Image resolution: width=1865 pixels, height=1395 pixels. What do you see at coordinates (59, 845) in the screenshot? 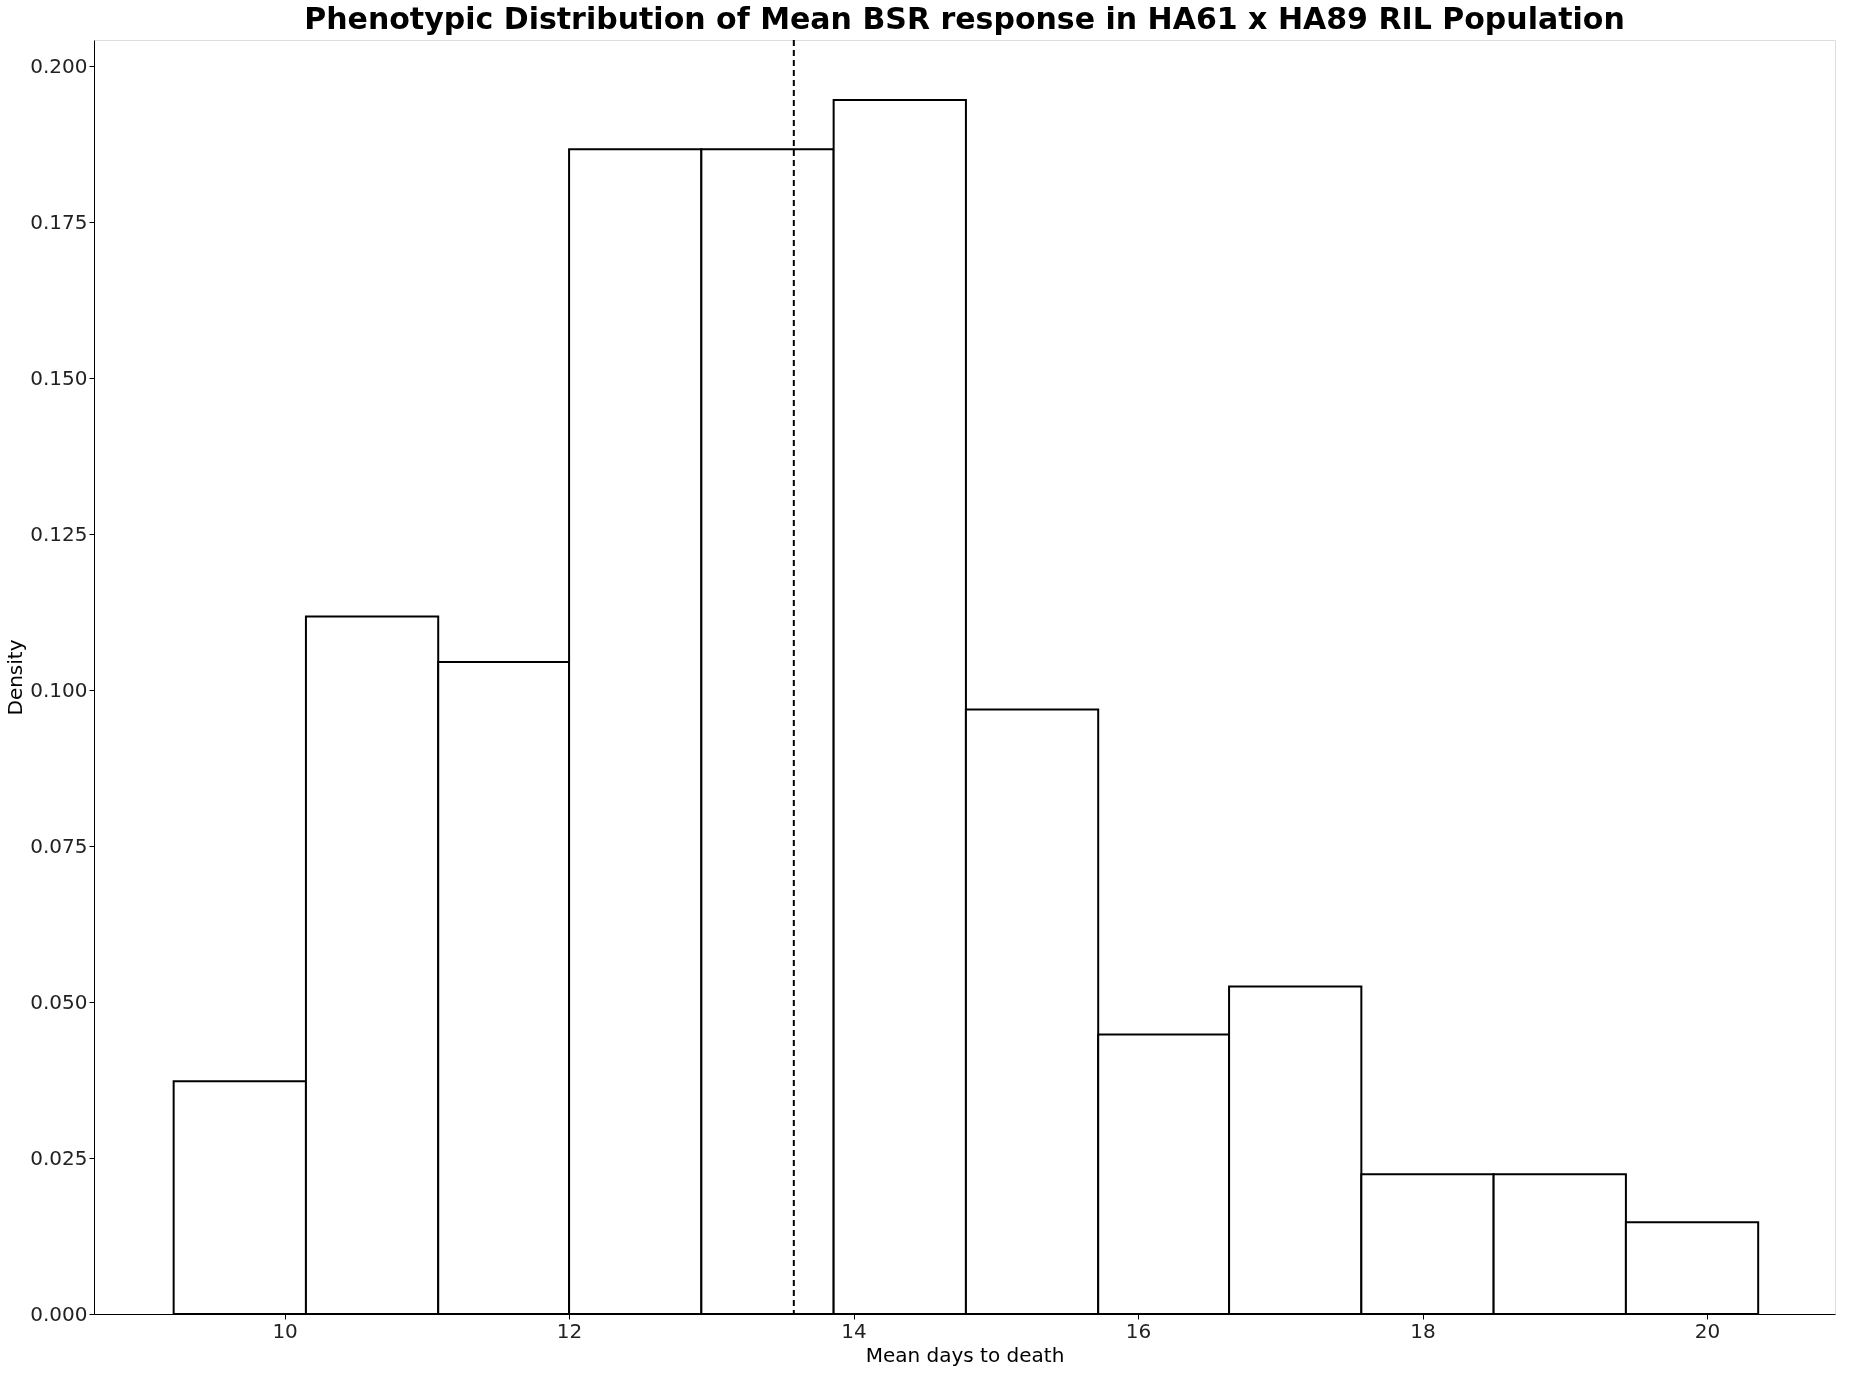
I see `y-tick-label: 0.075` at bounding box center [59, 845].